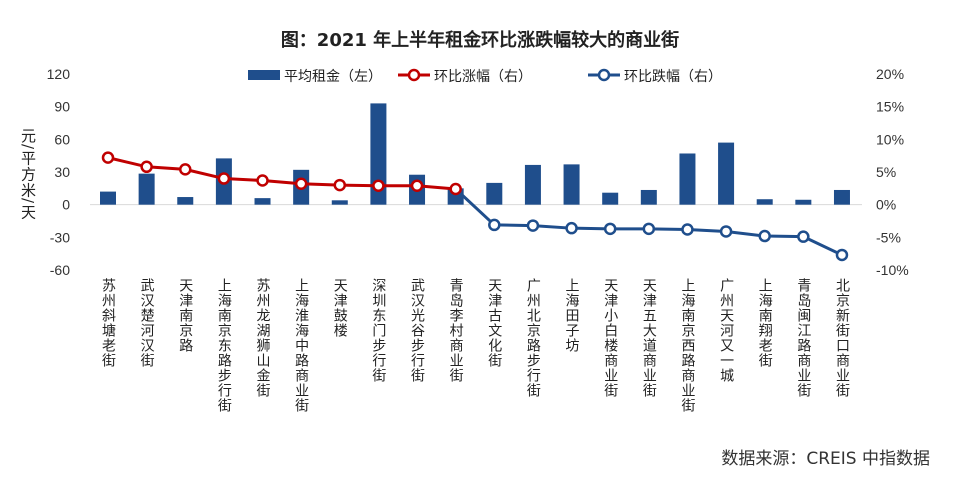 Image resolution: width=960 pixels, height=482 pixels. What do you see at coordinates (339, 308) in the screenshot?
I see `category-label: 天津鼓楼` at bounding box center [339, 308].